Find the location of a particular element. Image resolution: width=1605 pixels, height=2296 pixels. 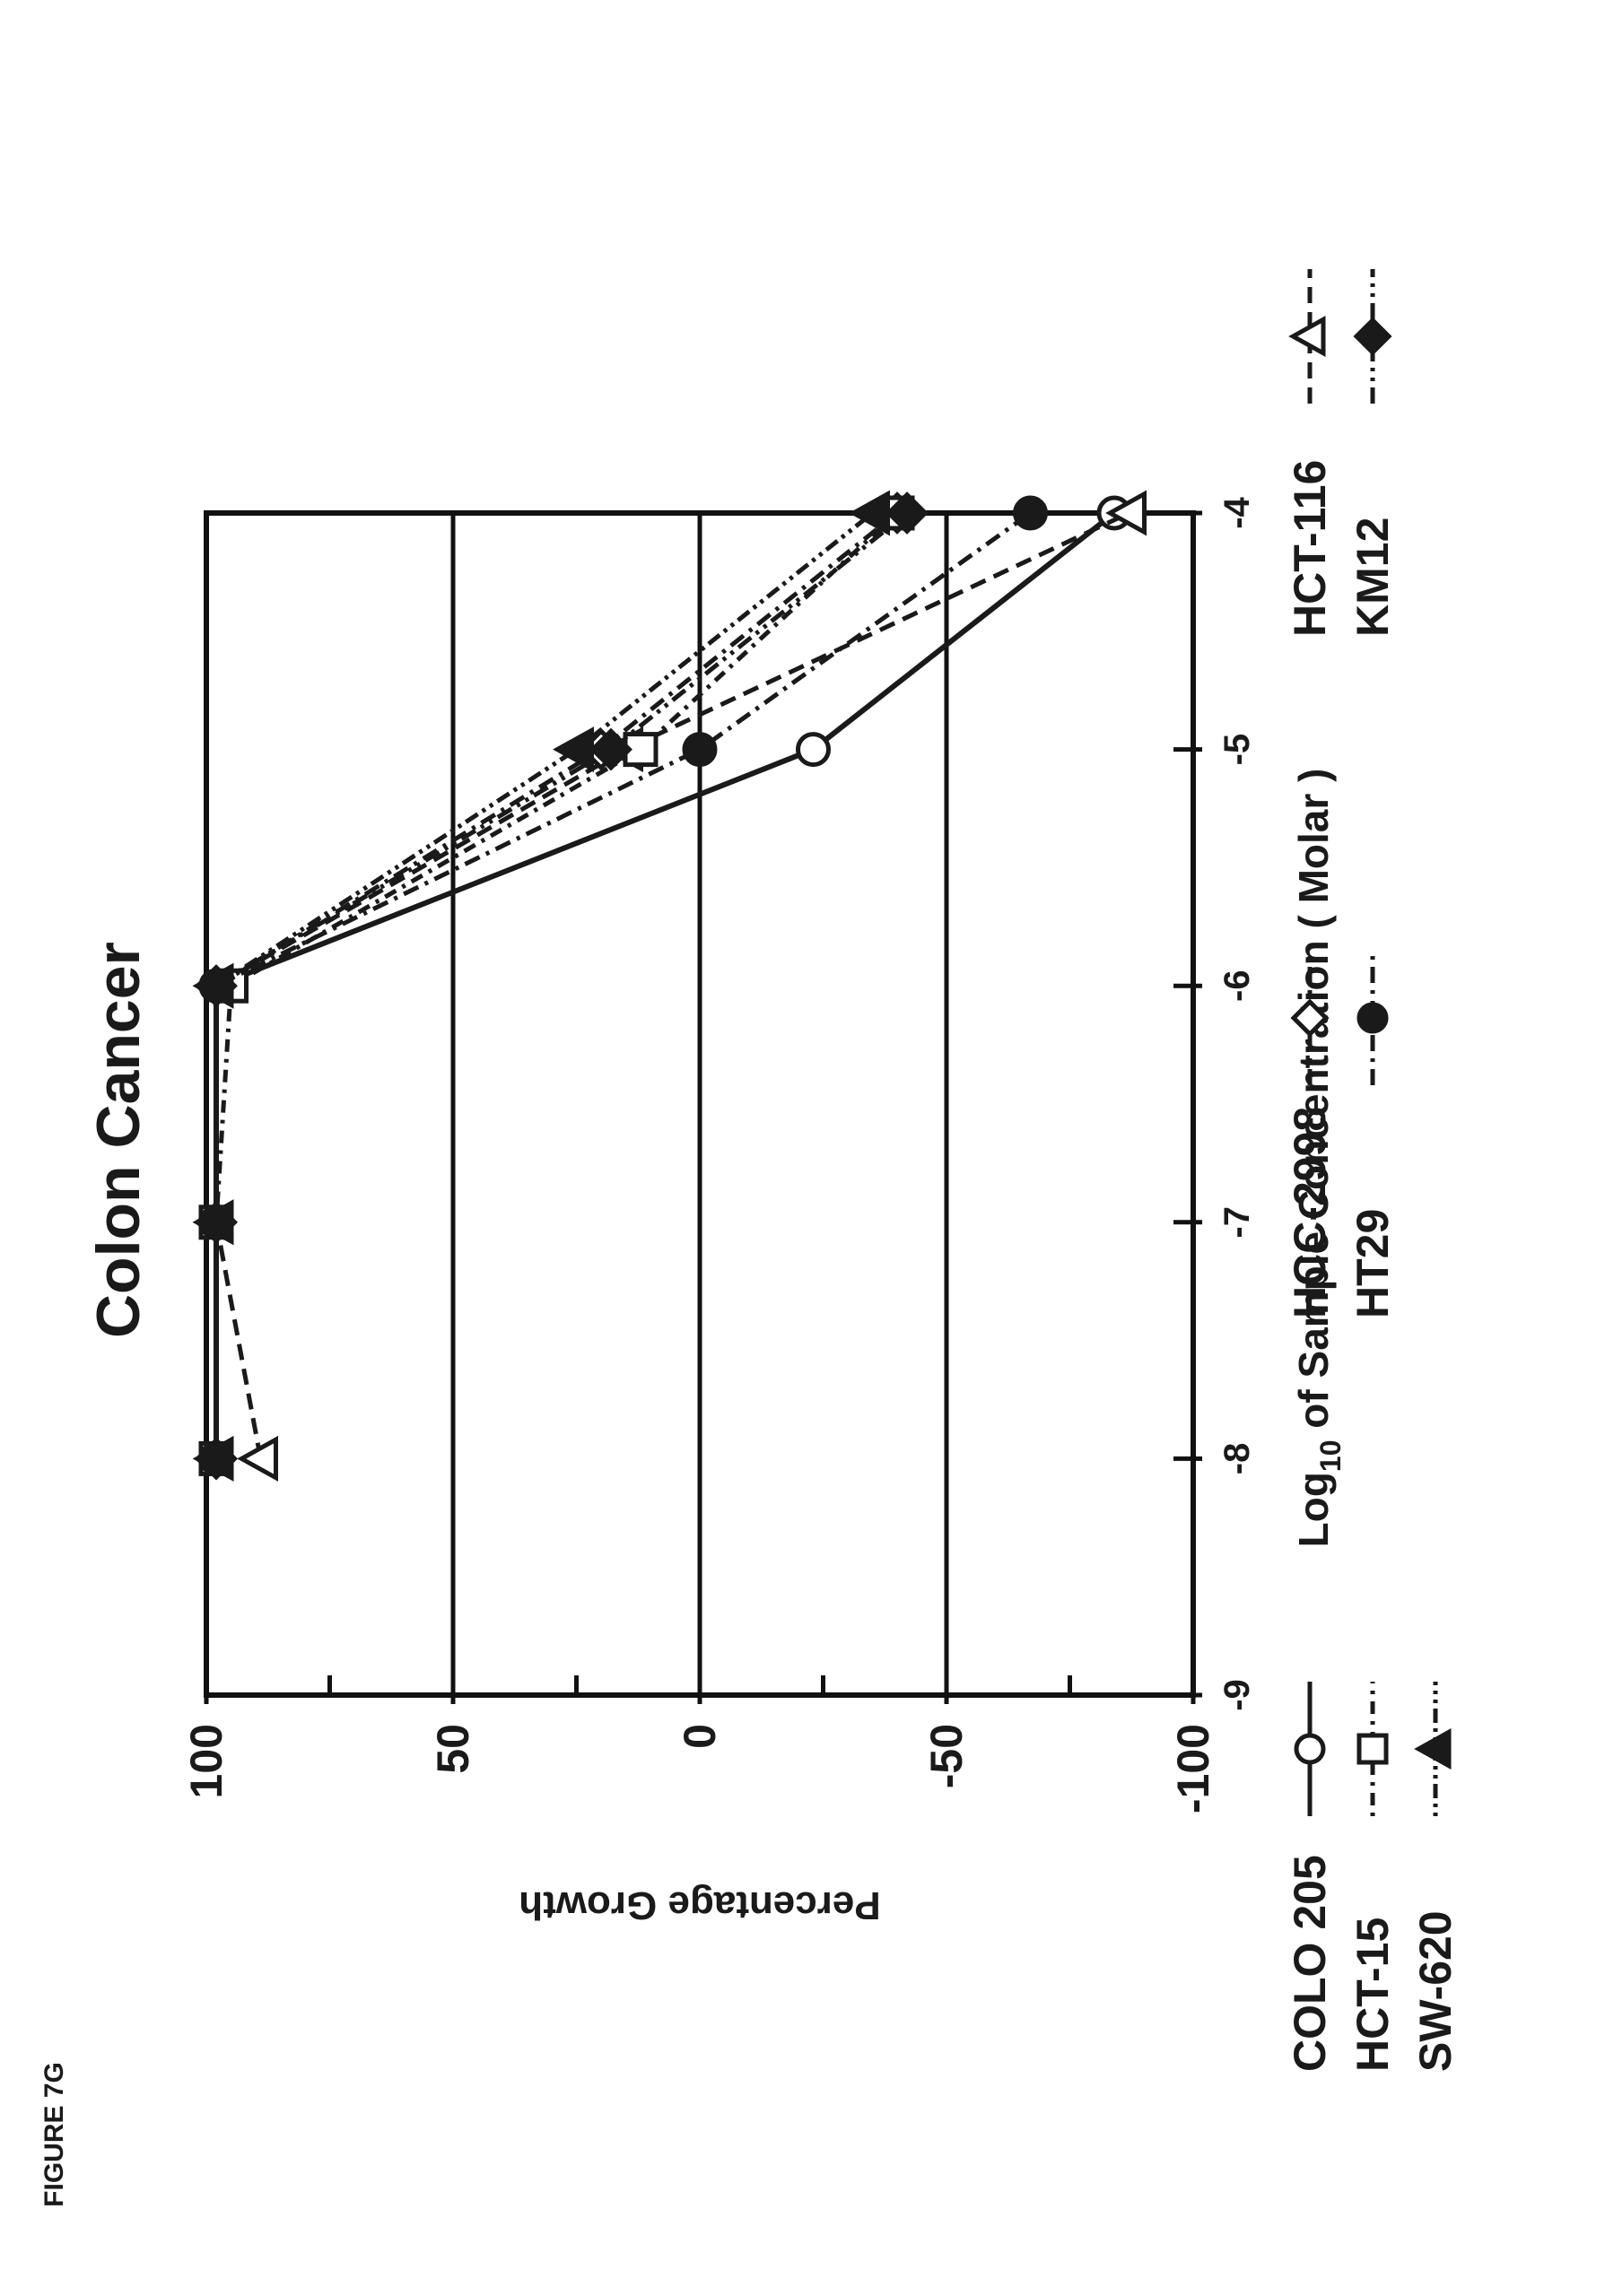

y-axis-label: Percentage Growth is located at coordinates (699, 1905).